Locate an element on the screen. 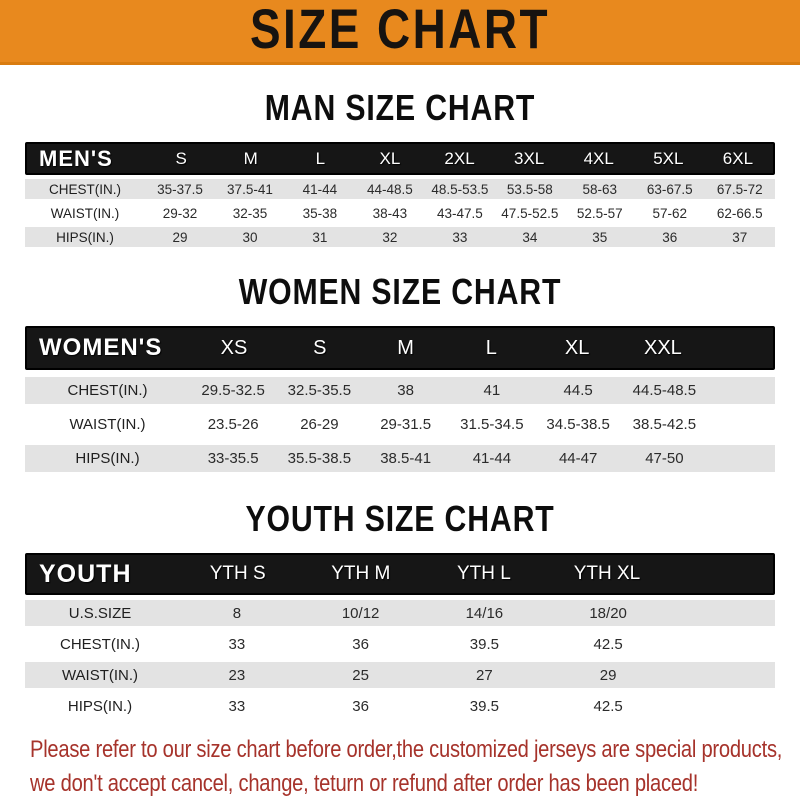 Image resolution: width=800 pixels, height=801 pixels. men-table-cell: 41-44 is located at coordinates (320, 189).